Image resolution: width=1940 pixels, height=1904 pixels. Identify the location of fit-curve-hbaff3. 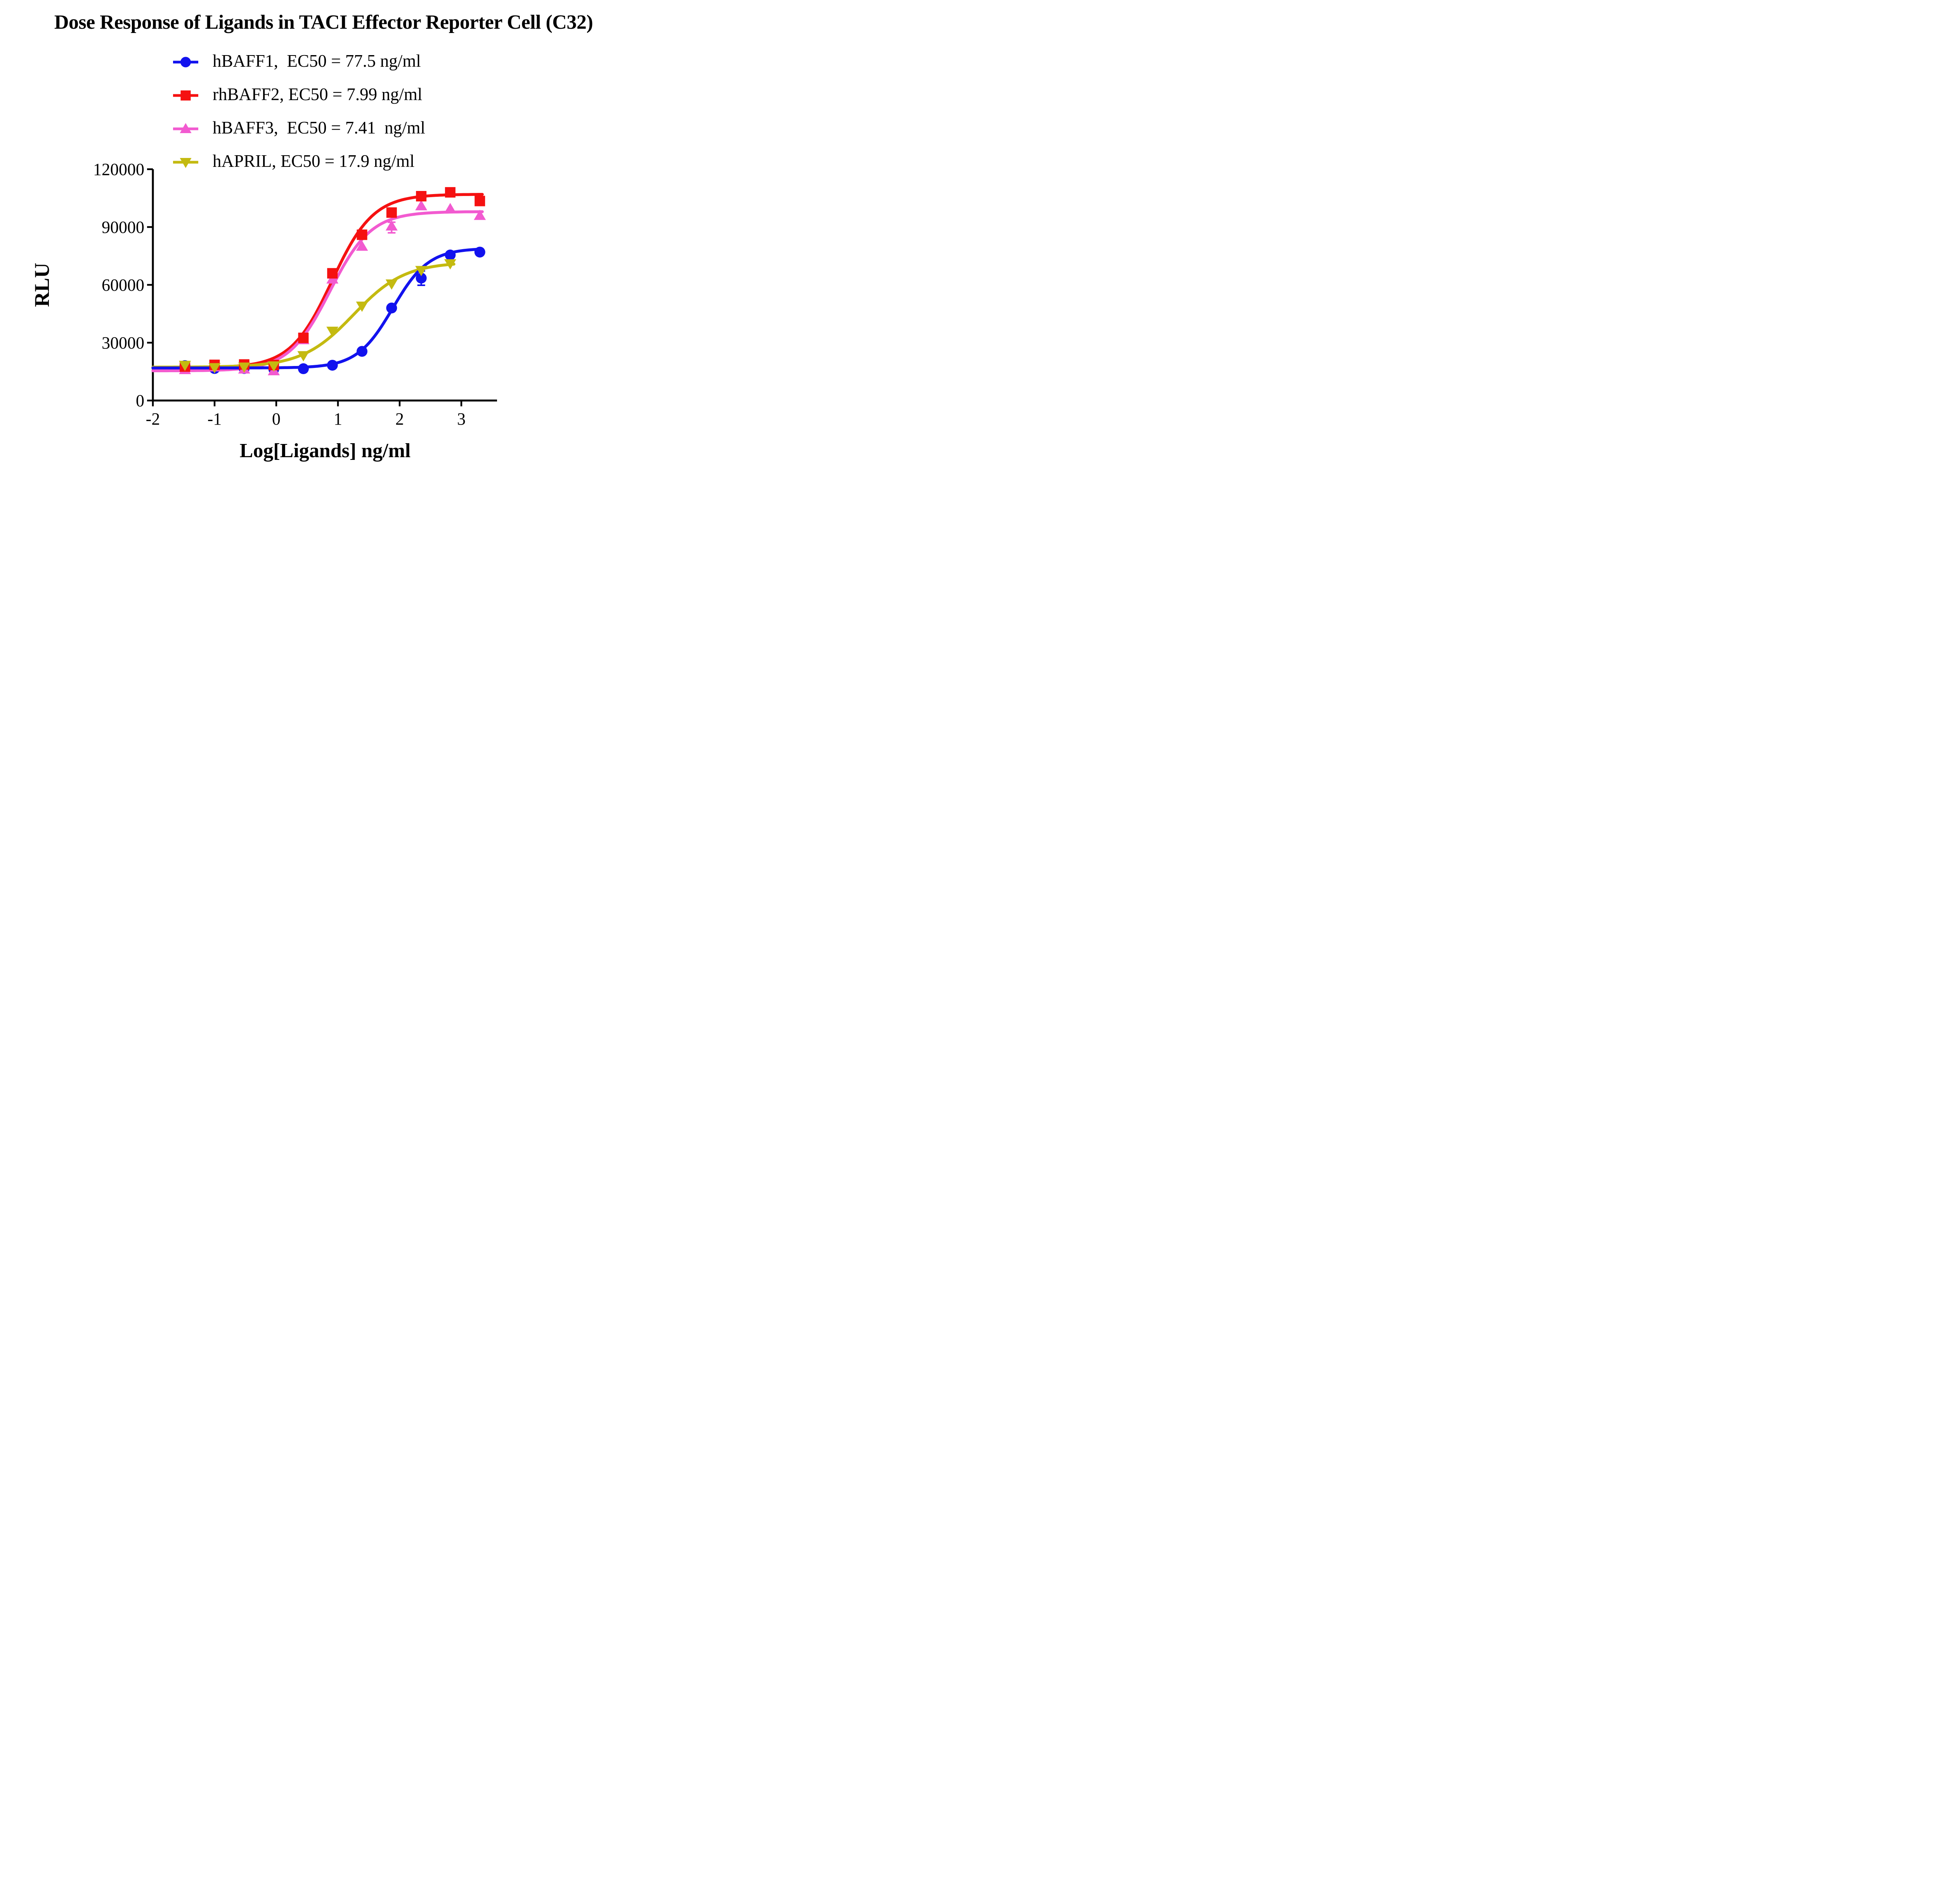
(318, 291).